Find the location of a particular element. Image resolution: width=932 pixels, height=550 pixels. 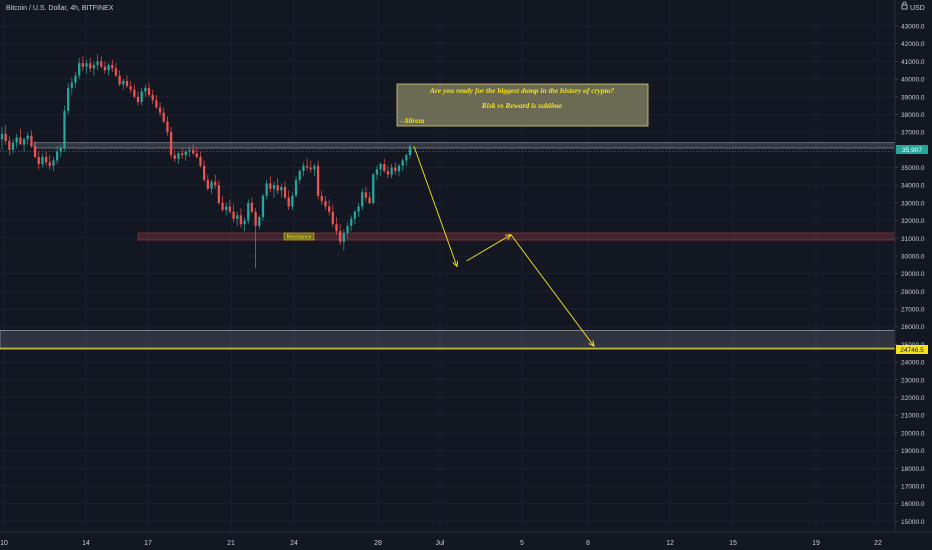

currency-selector: USD is located at coordinates (913, 6).